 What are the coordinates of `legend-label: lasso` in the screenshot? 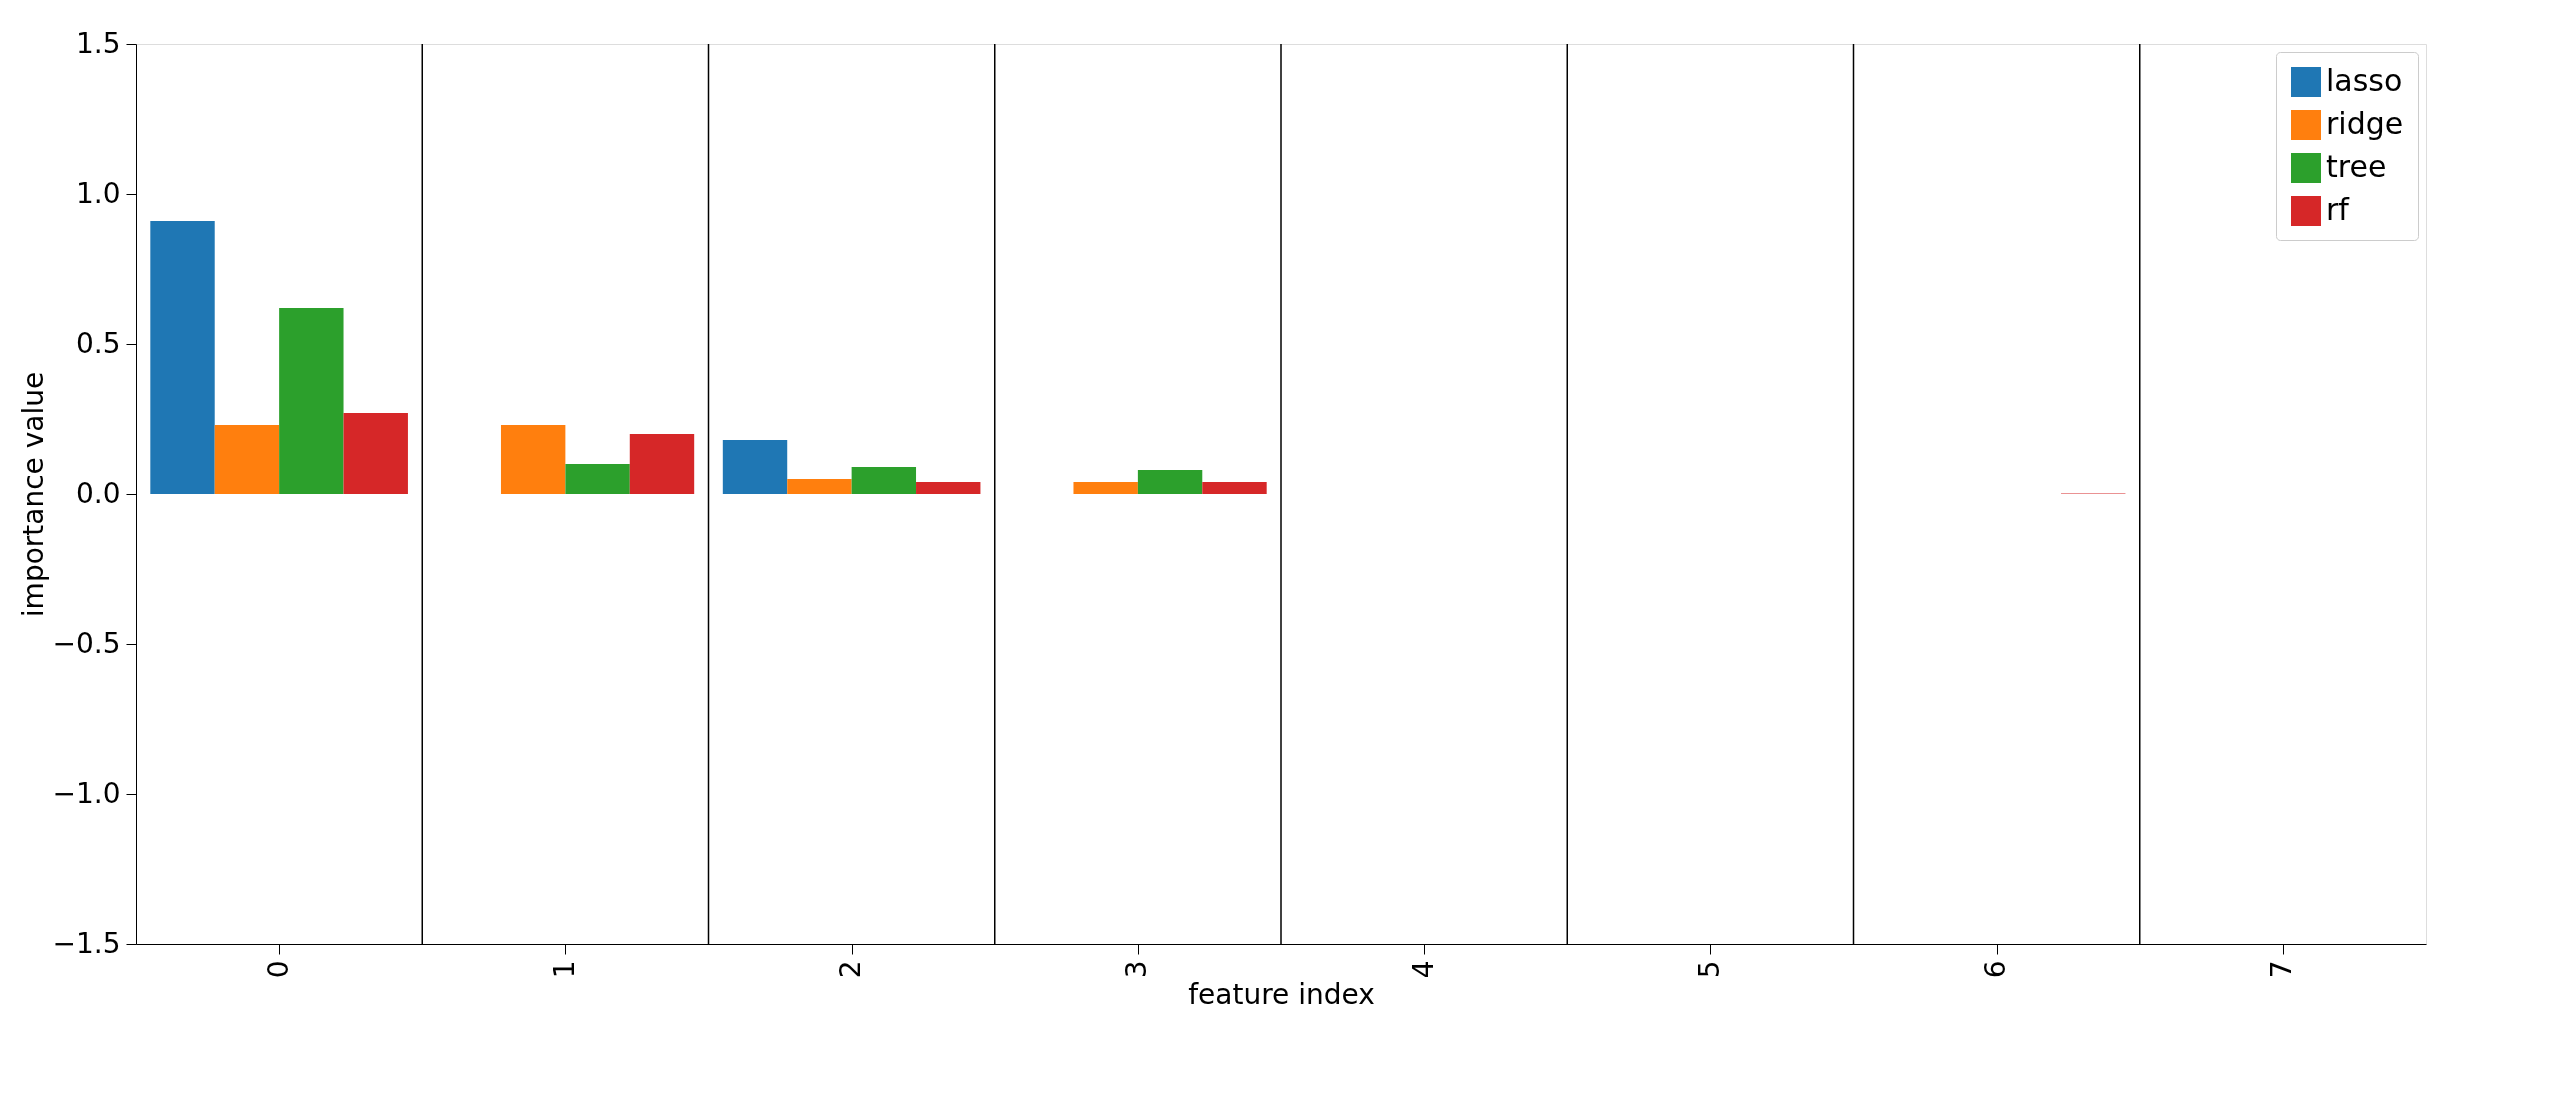 It's located at (2364, 80).